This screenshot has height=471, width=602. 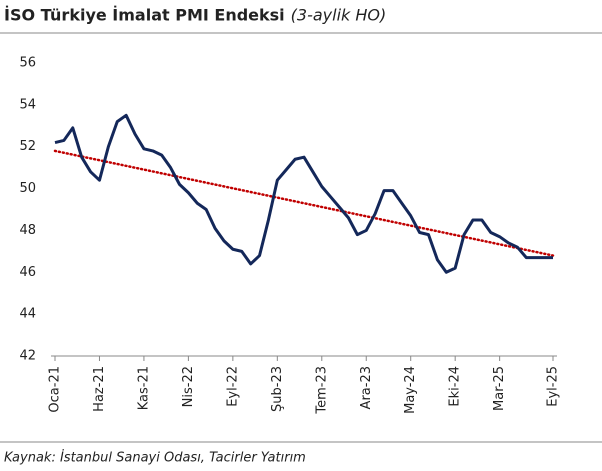 I want to click on y-tick-label: 48, so click(x=27, y=230).